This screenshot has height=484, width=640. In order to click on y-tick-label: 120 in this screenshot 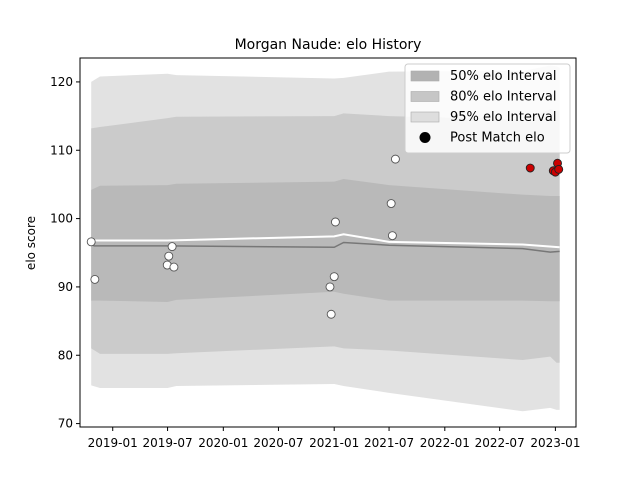, I will do `click(61, 82)`.